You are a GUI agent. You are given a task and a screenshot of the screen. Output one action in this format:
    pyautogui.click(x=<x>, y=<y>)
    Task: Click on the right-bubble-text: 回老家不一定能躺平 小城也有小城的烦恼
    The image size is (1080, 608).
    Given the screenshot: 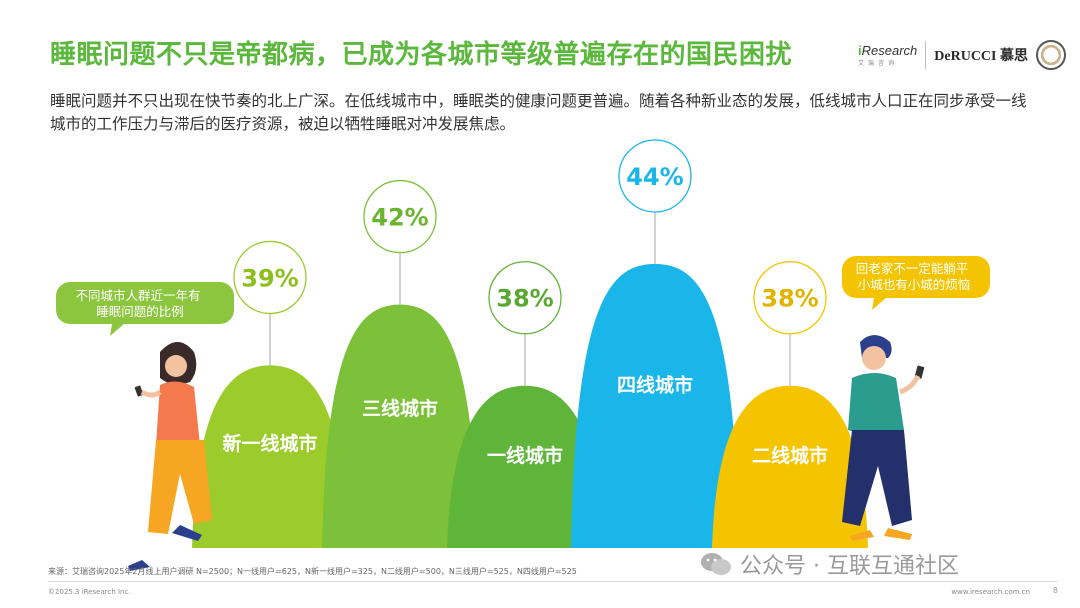 What is the action you would take?
    pyautogui.click(x=914, y=276)
    